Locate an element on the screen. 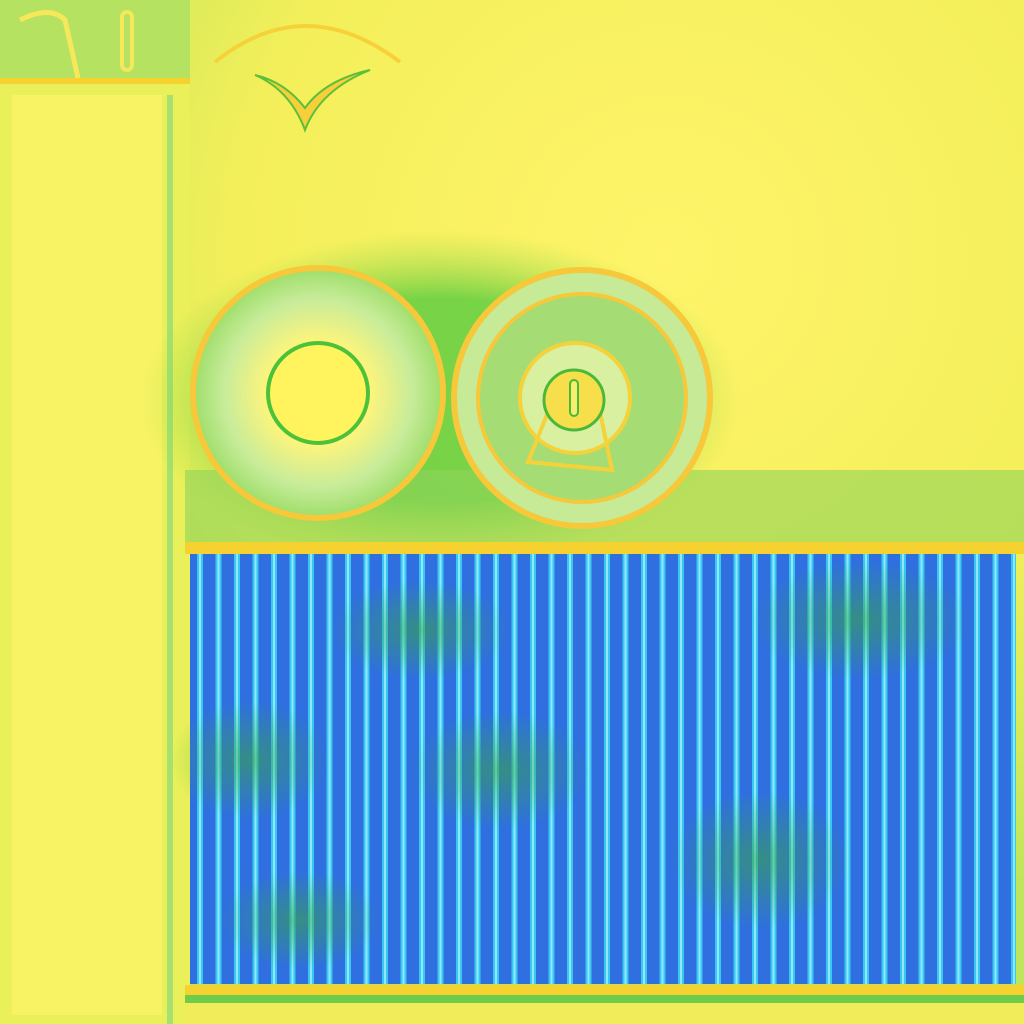  grille-bottom-bar is located at coordinates (604, 990).